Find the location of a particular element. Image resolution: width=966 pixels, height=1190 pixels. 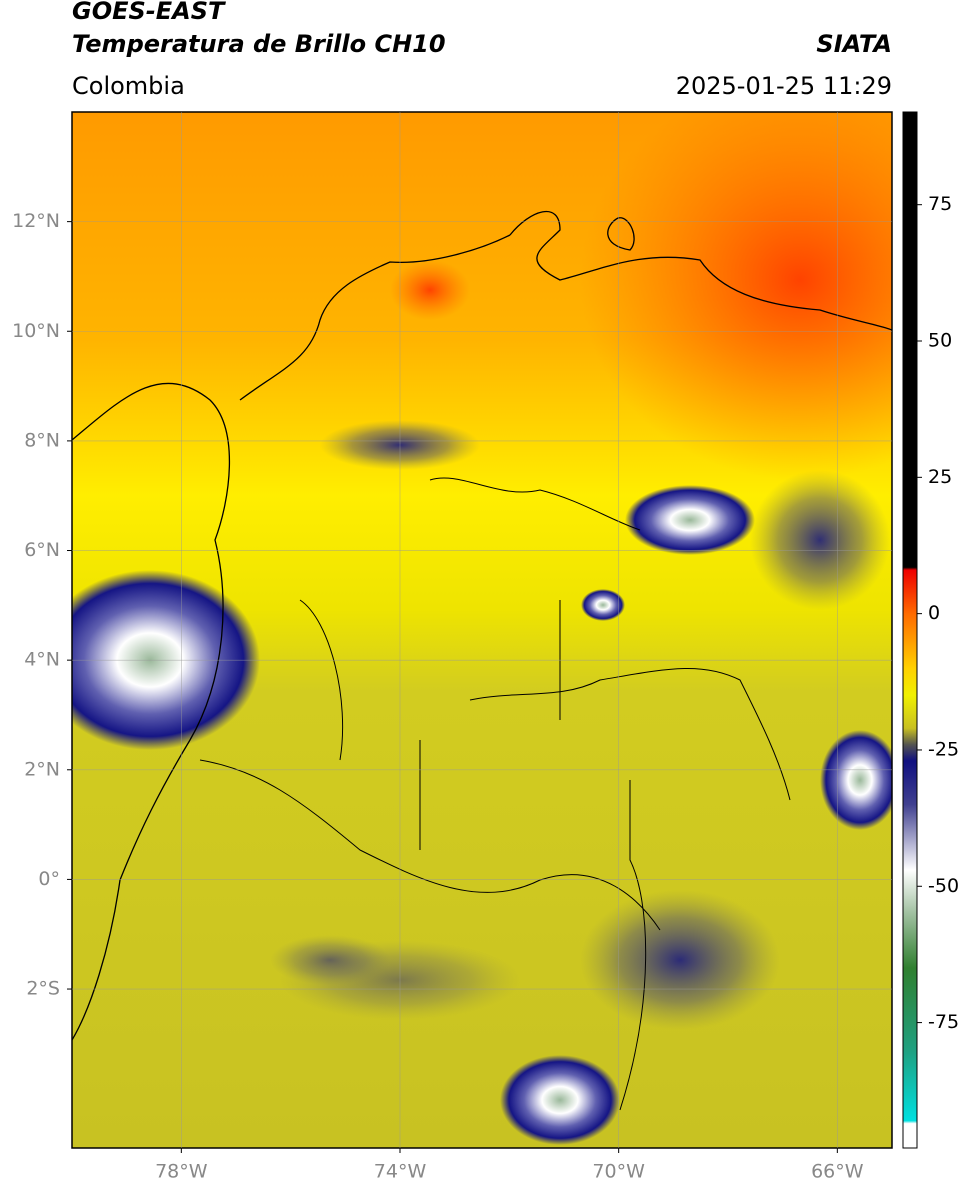

y-tick-label: 4°N is located at coordinates (42, 660).